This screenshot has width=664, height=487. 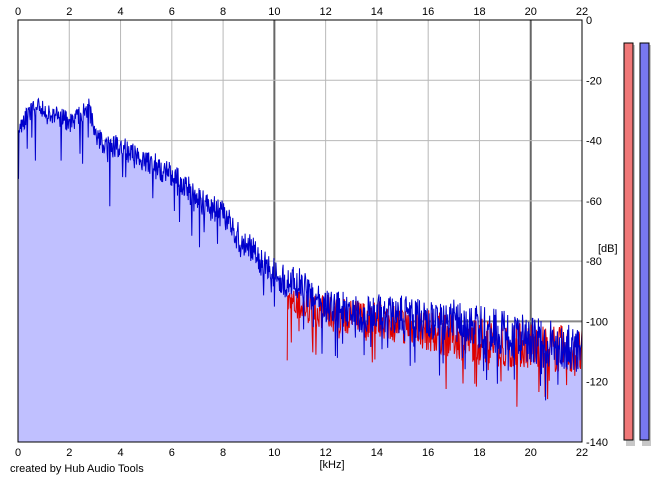 I want to click on y-tick-label: -60, so click(x=594, y=202).